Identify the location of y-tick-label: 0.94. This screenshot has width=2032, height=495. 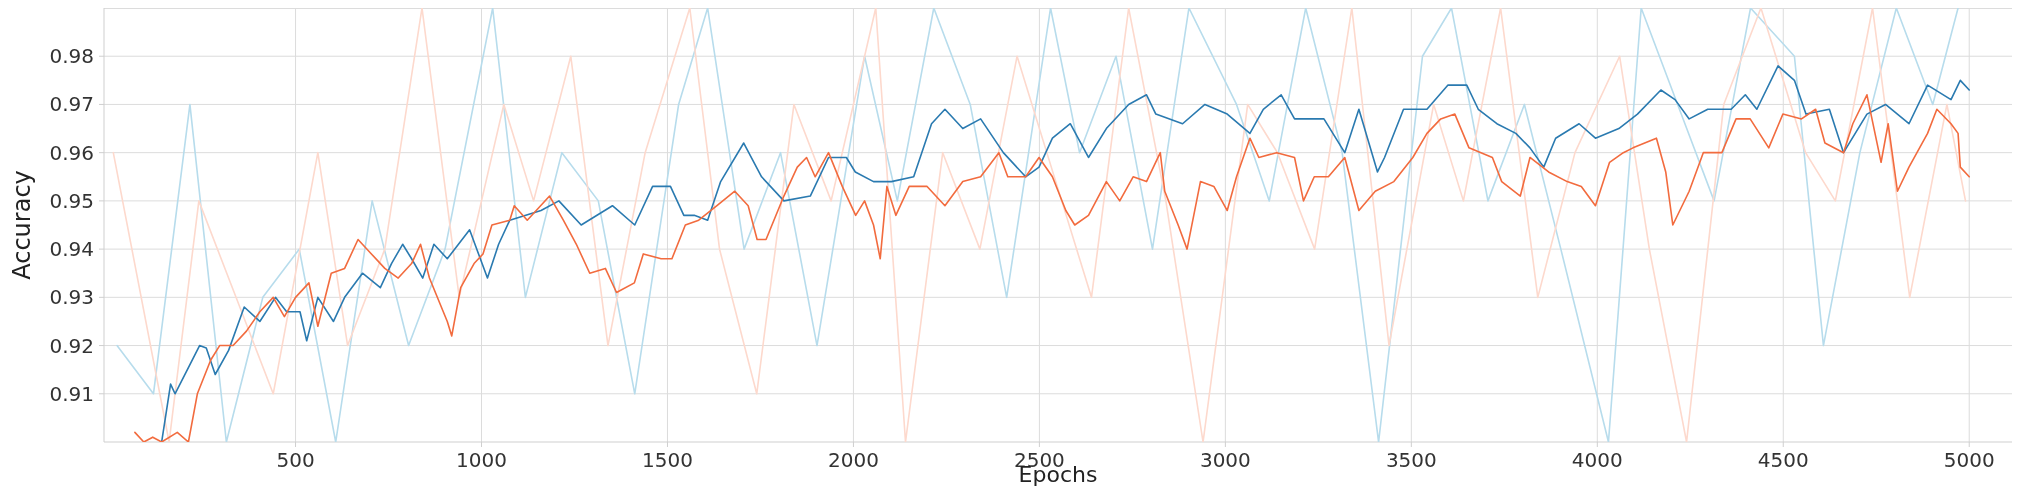
(71, 249).